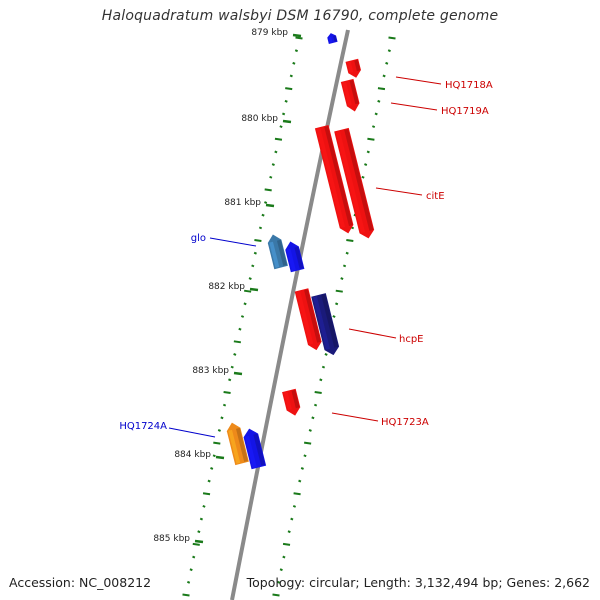  Describe the element at coordinates (171, 539) in the screenshot. I see `kbp-tick-label: 885 kbp` at that location.